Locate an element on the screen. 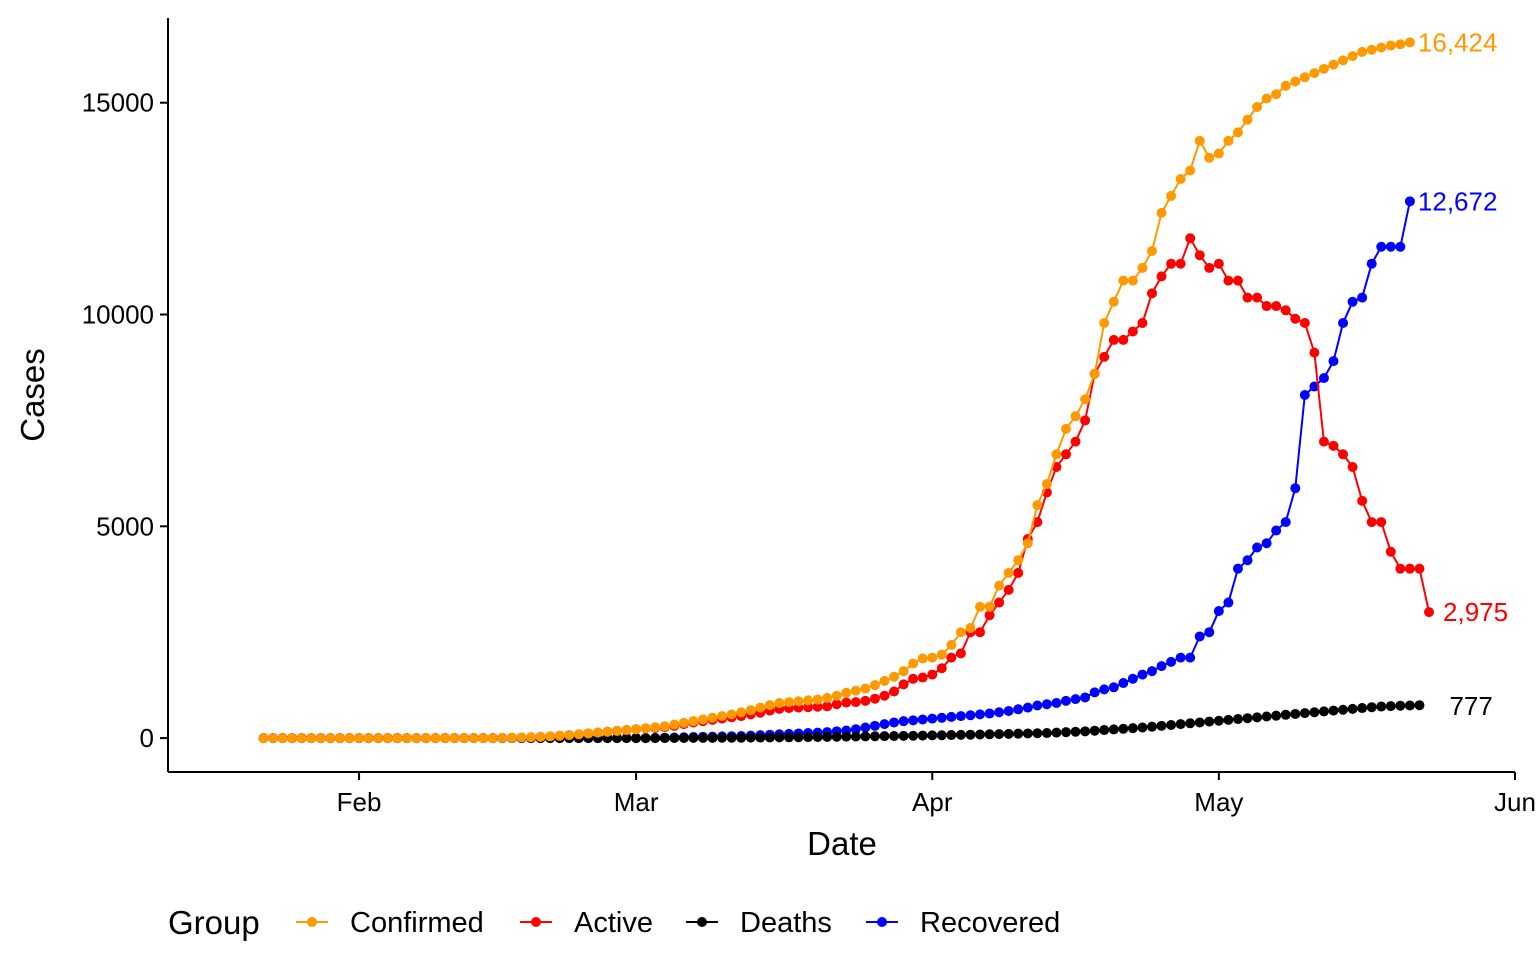 This screenshot has height=960, width=1536. y-tick-label: 10000 is located at coordinates (118, 315).